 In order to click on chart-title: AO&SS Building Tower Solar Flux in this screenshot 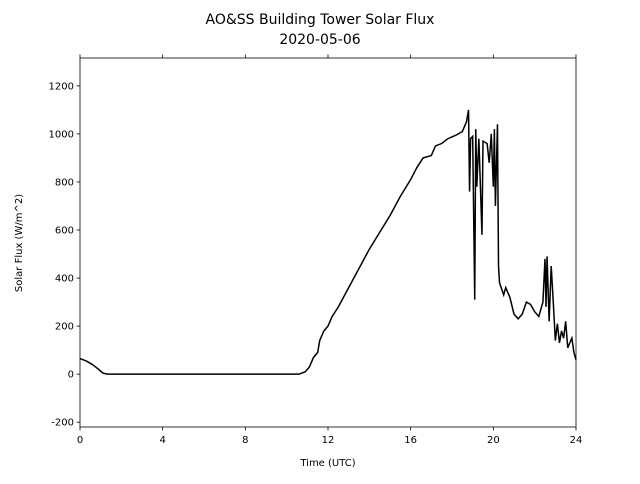, I will do `click(320, 20)`.